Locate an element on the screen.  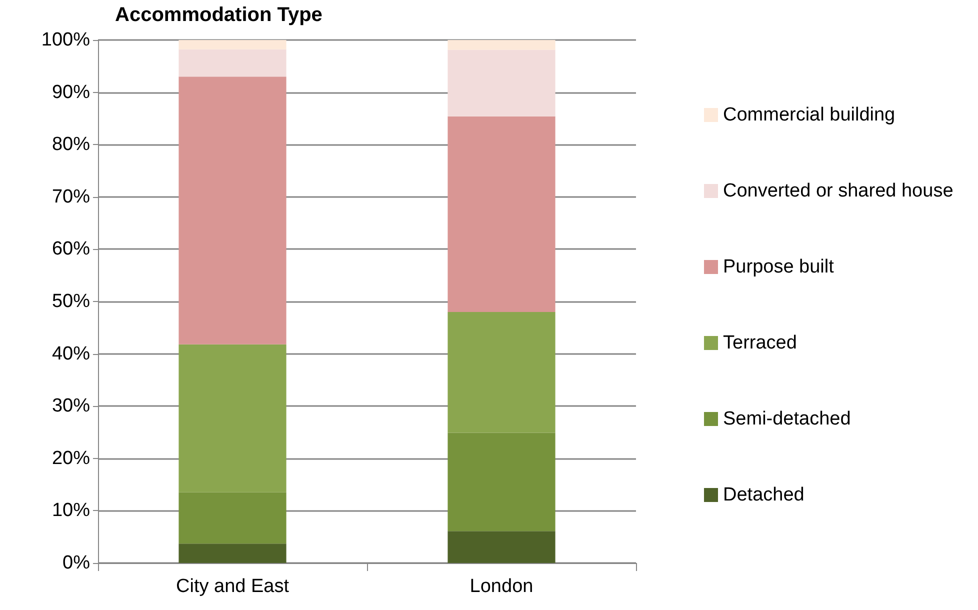
y-tick-label: 90% is located at coordinates (71, 92).